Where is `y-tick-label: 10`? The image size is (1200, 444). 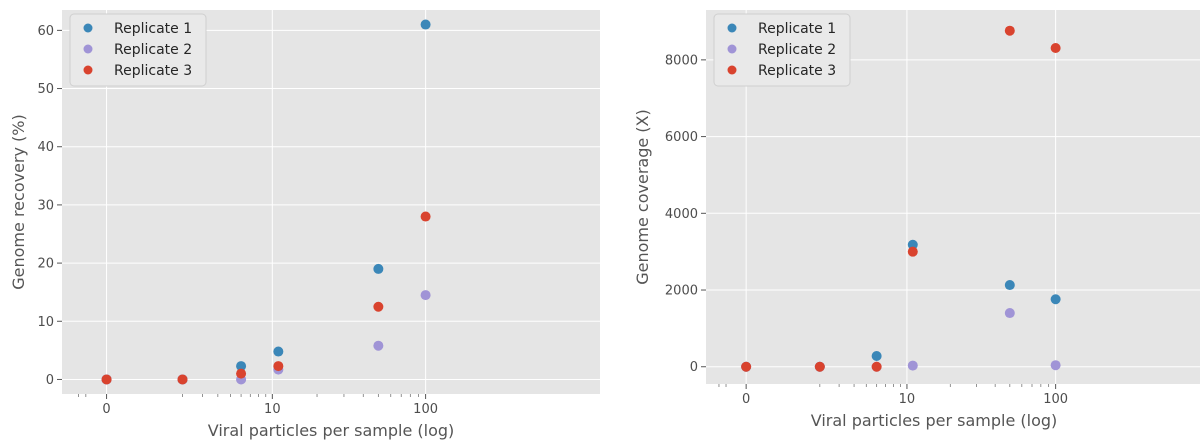 y-tick-label: 10 is located at coordinates (45, 322).